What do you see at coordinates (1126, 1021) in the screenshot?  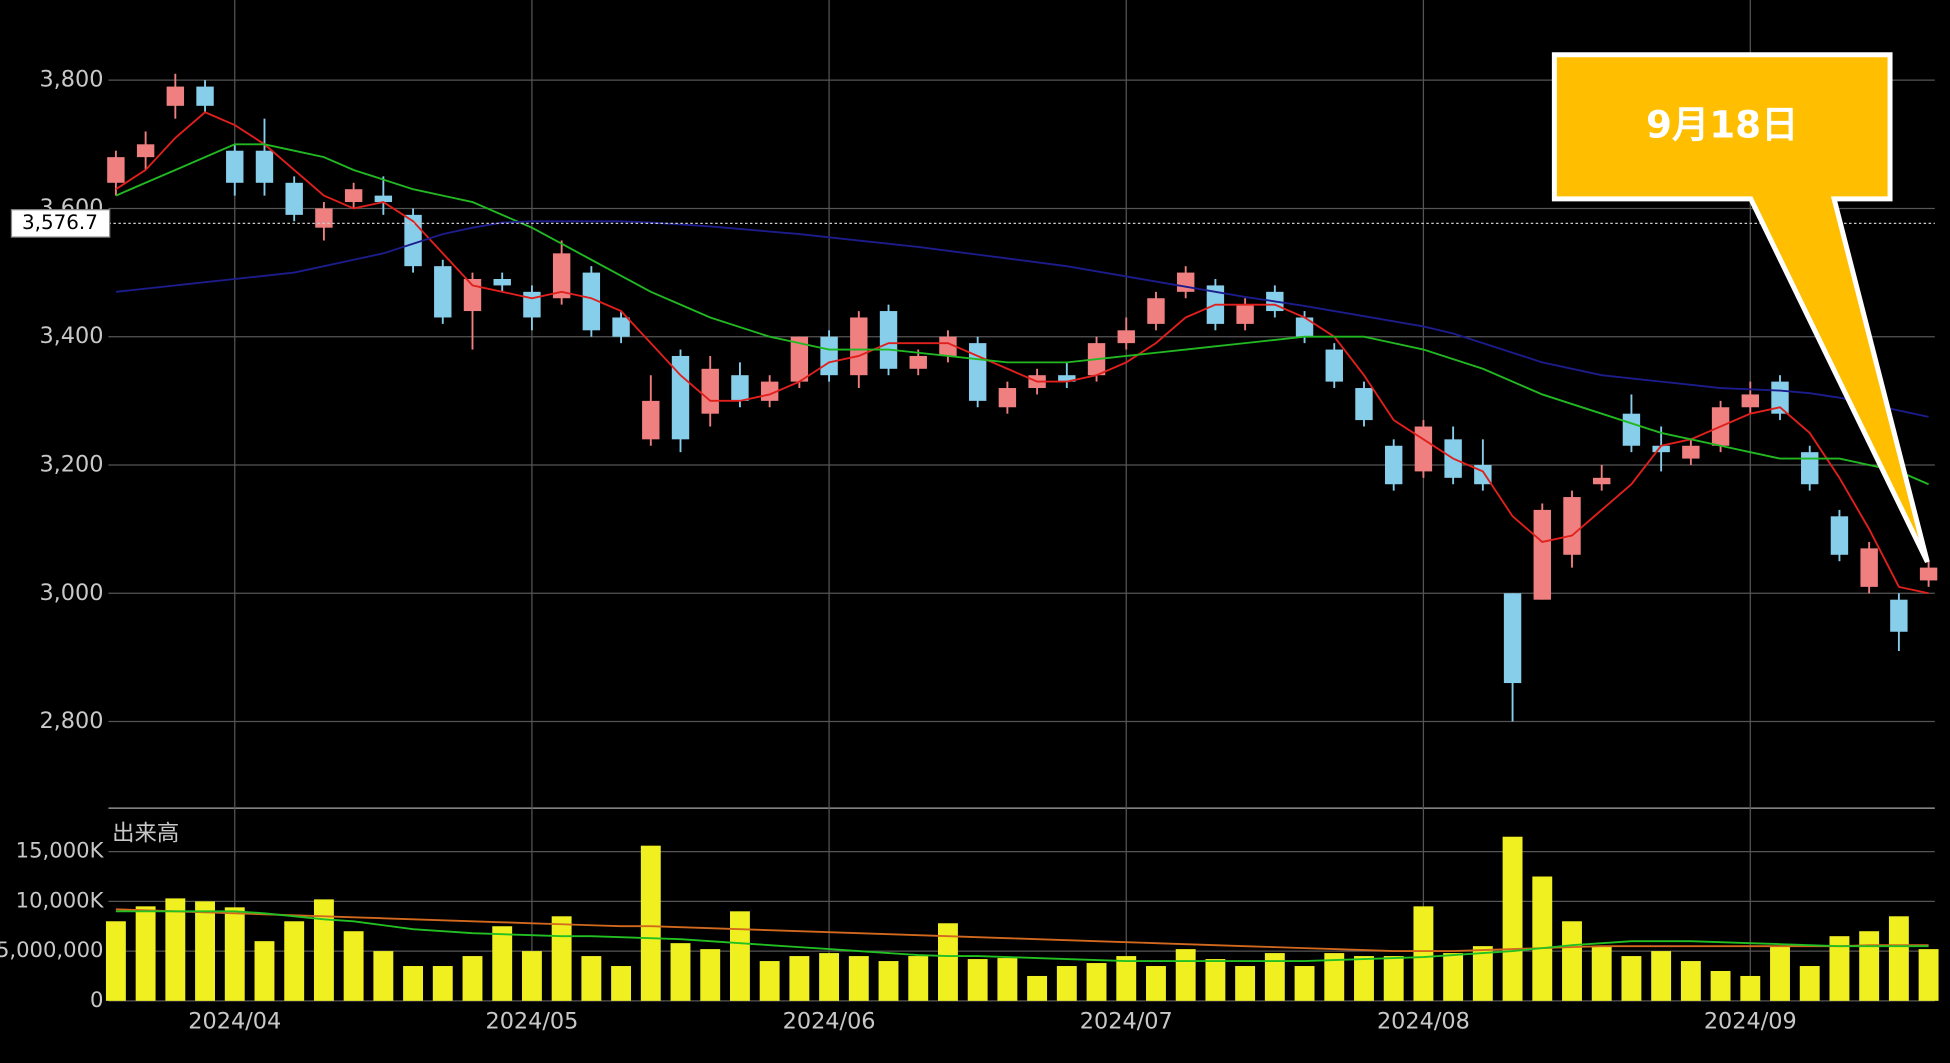 I see `x-tick-label: 2024/07` at bounding box center [1126, 1021].